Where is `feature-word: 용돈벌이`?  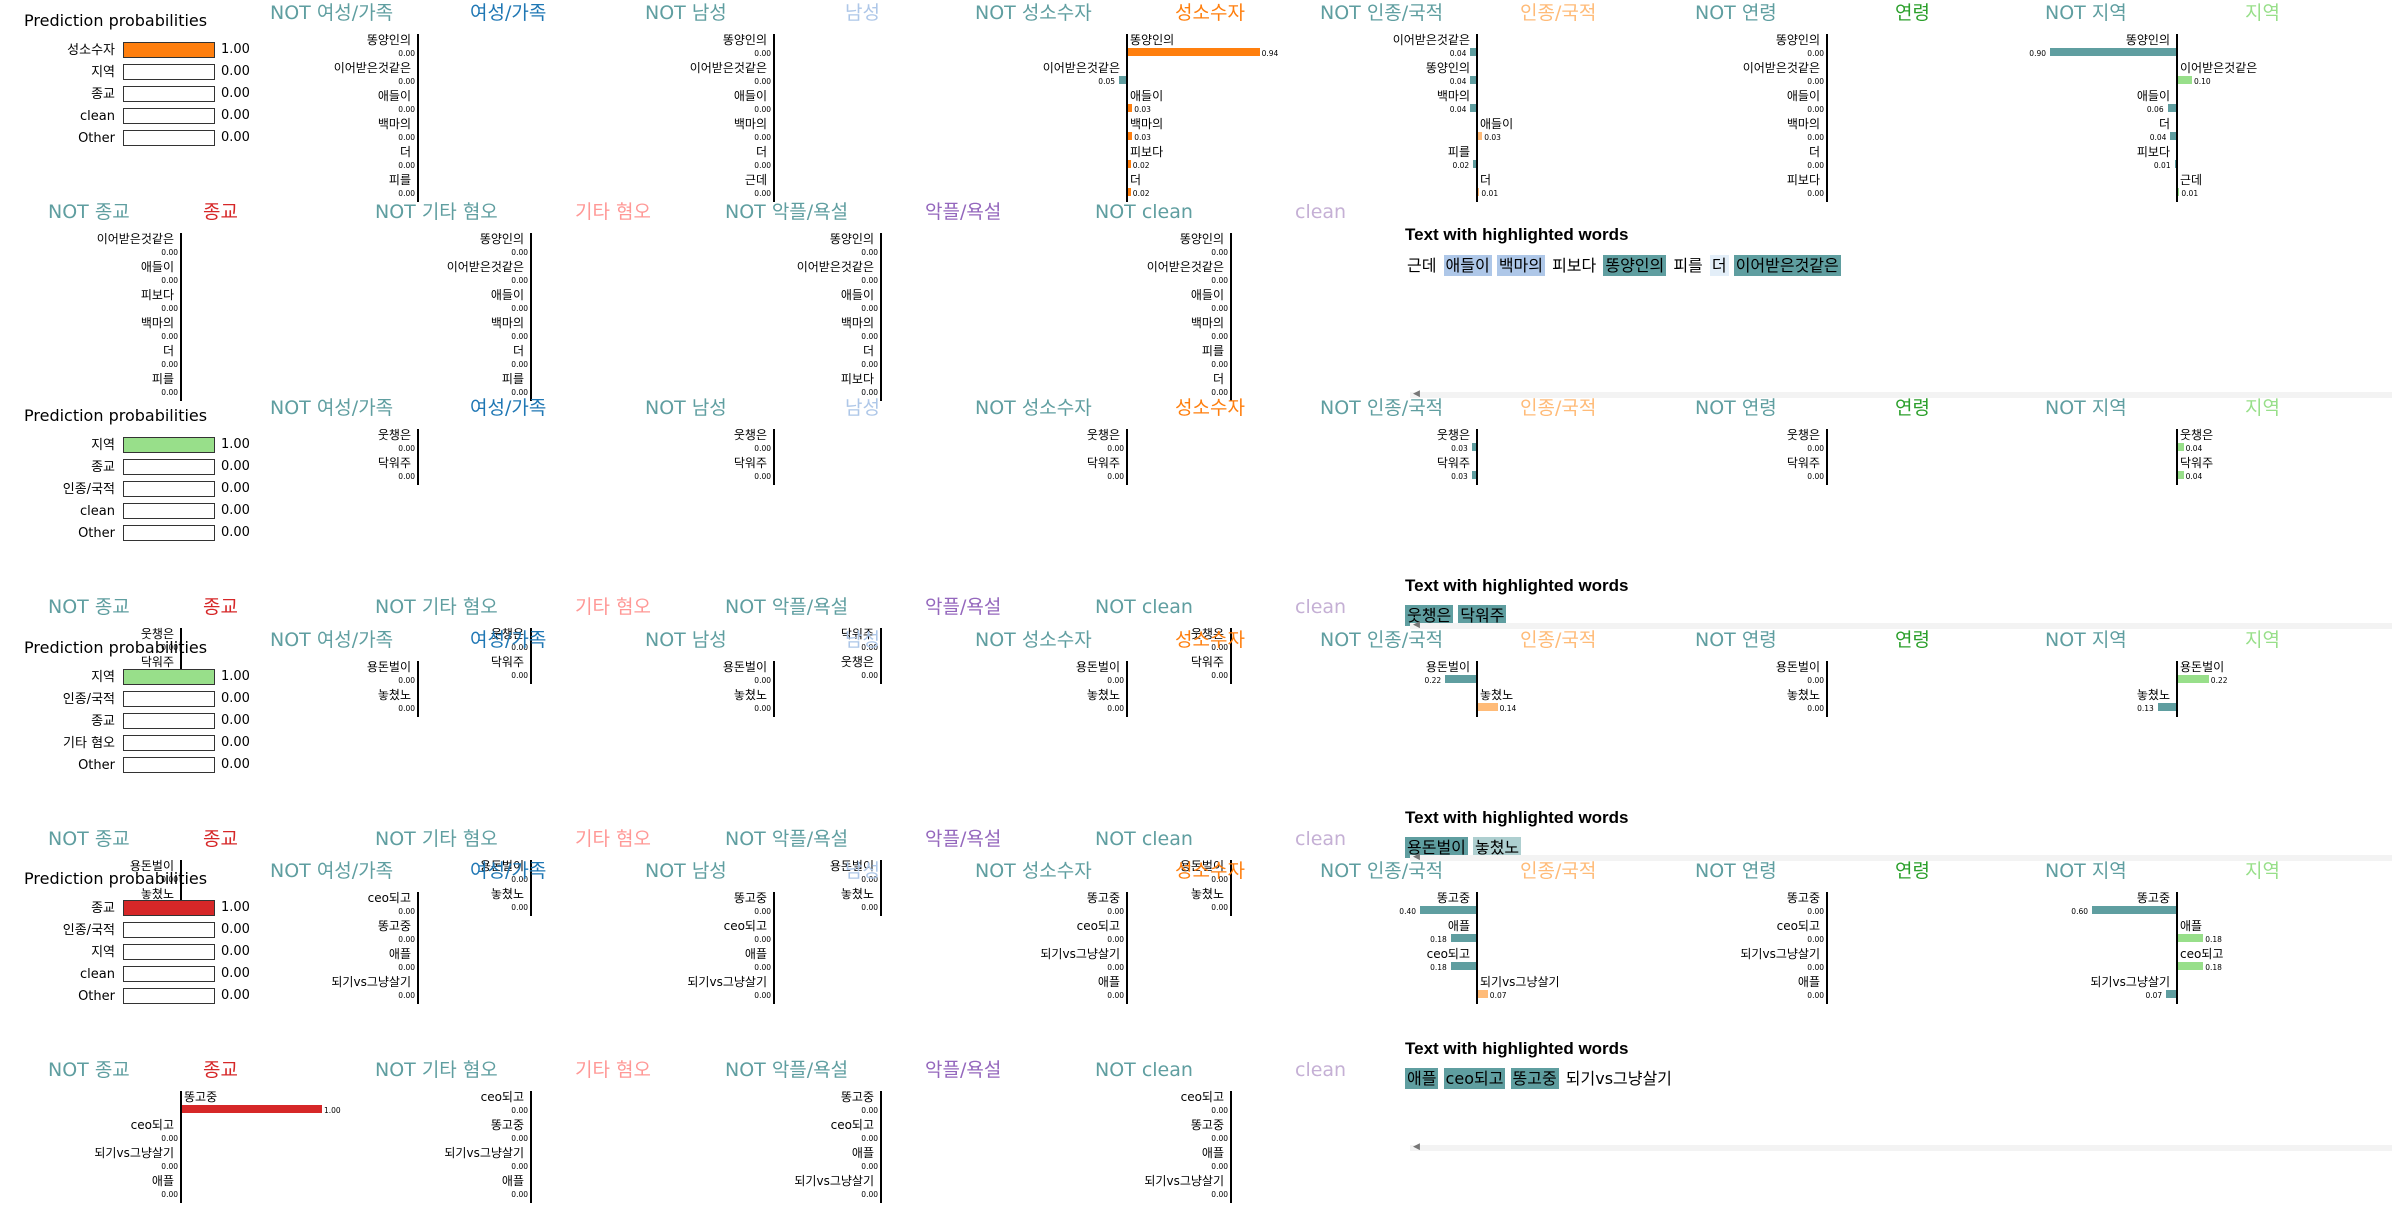
feature-word: 용돈벌이 is located at coordinates (1797, 667).